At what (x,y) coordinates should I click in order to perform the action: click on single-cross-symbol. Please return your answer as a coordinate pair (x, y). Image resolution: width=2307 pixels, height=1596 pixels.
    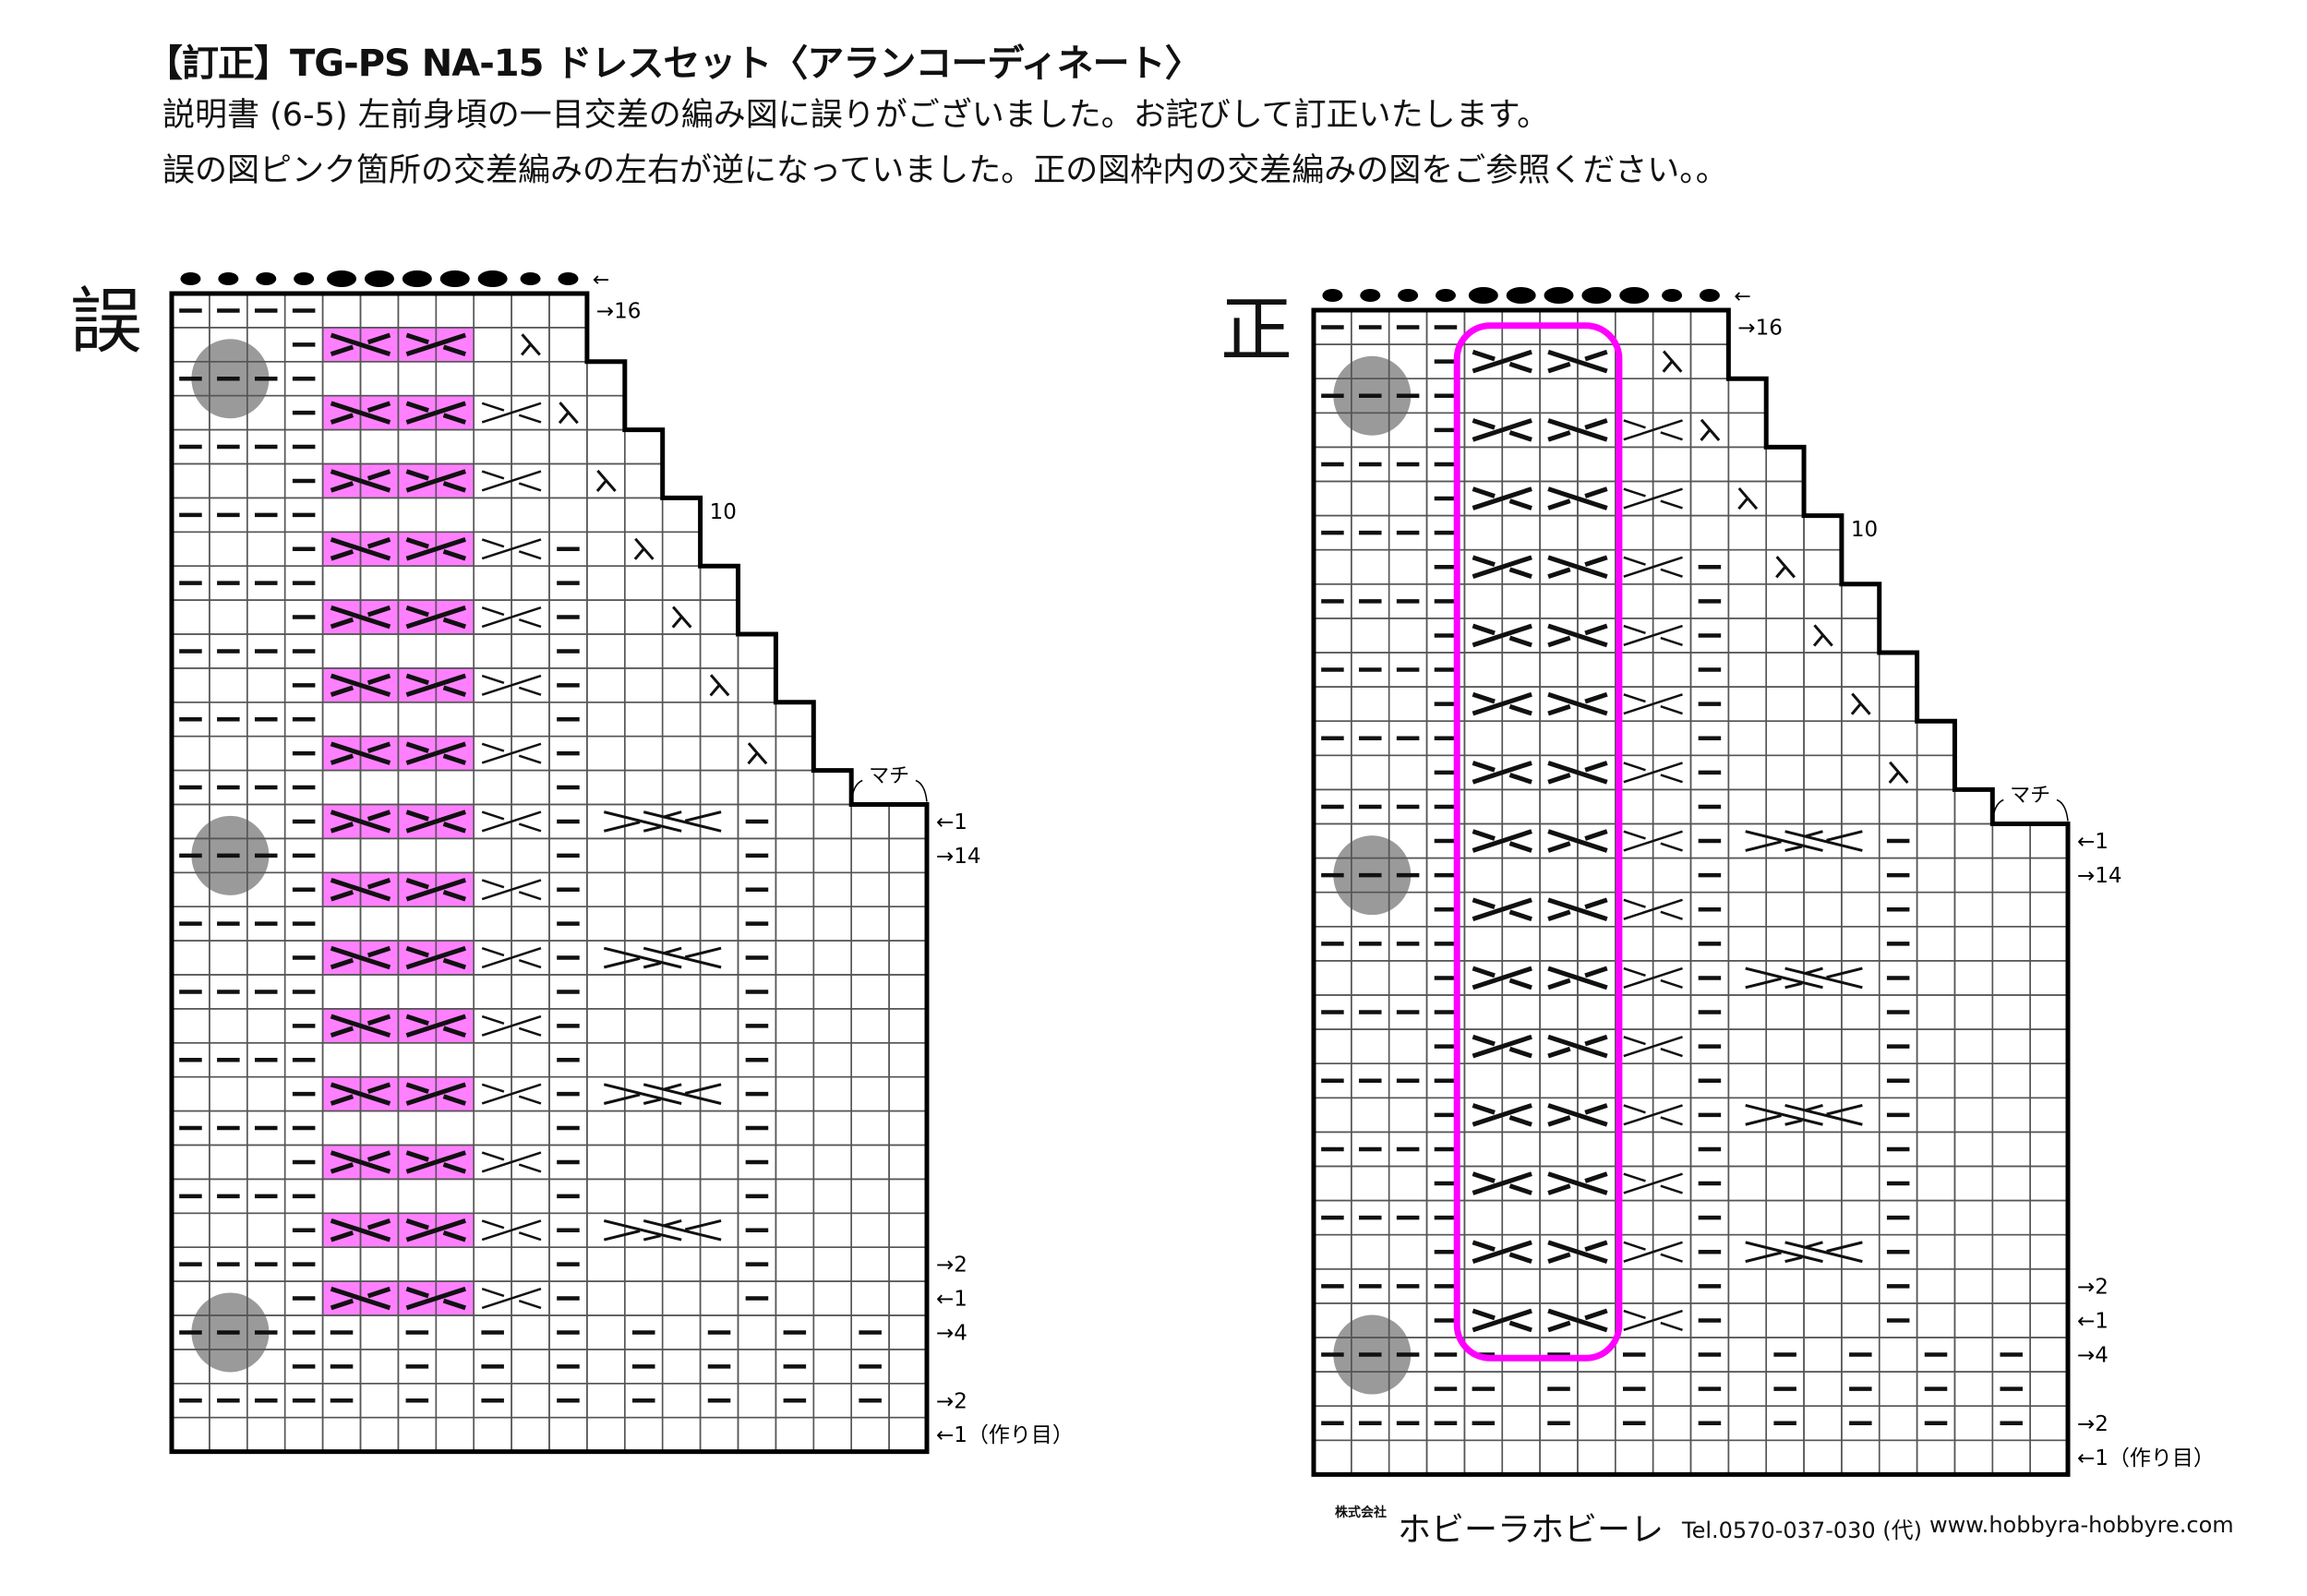
    Looking at the image, I should click on (511, 1025).